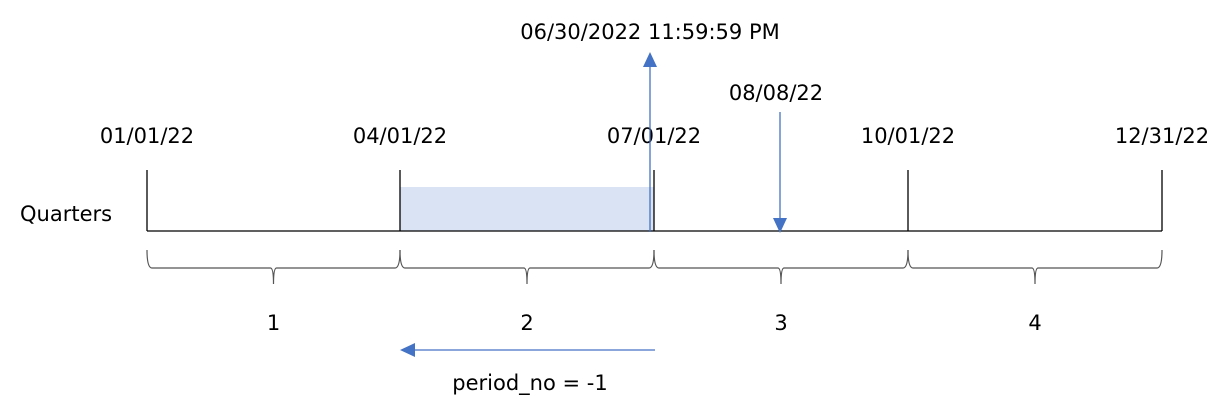 This screenshot has height=415, width=1227. What do you see at coordinates (529, 383) in the screenshot?
I see `period-label: period_no = -1` at bounding box center [529, 383].